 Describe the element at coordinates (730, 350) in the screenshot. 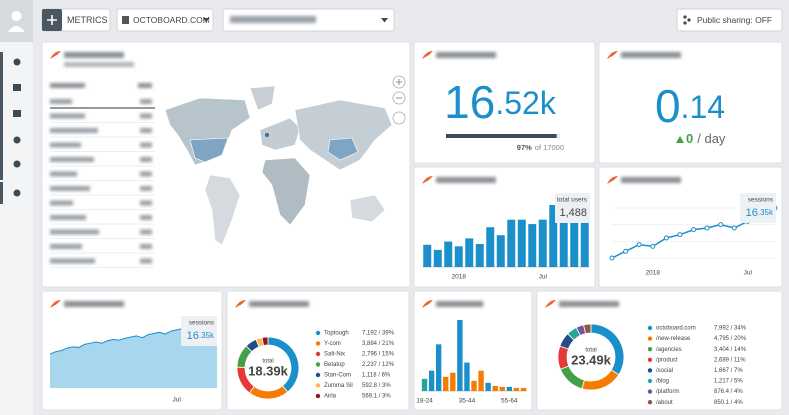

I see `legend-value: 3,404 / 14%` at that location.